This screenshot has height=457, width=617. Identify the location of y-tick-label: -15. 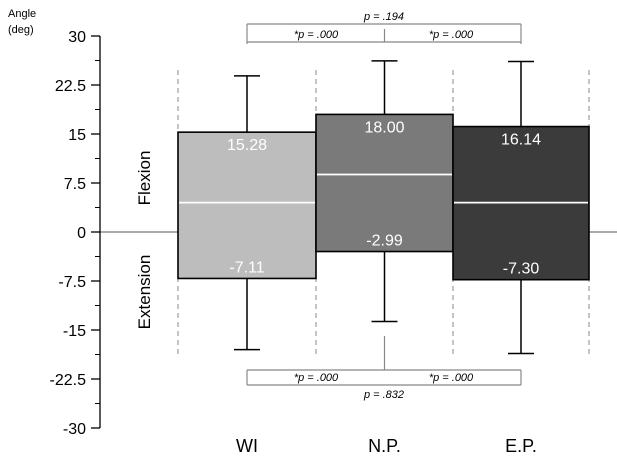
(74, 331).